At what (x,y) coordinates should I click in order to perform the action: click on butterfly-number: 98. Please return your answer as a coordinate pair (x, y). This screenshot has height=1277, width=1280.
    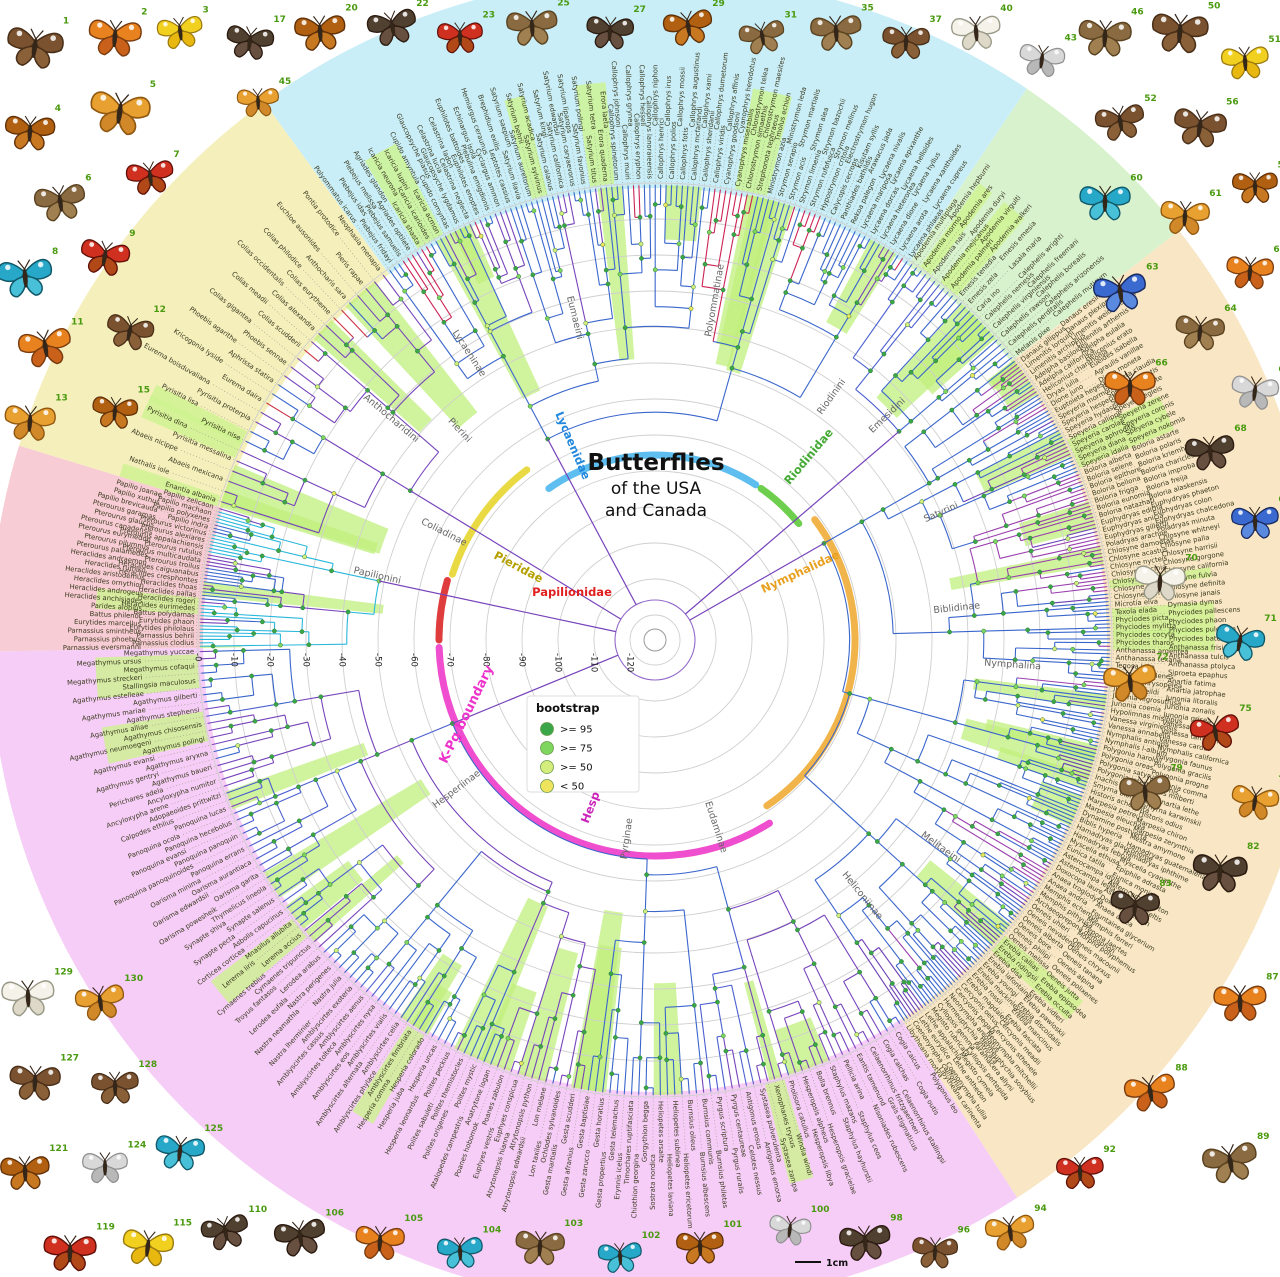
    Looking at the image, I should click on (896, 1218).